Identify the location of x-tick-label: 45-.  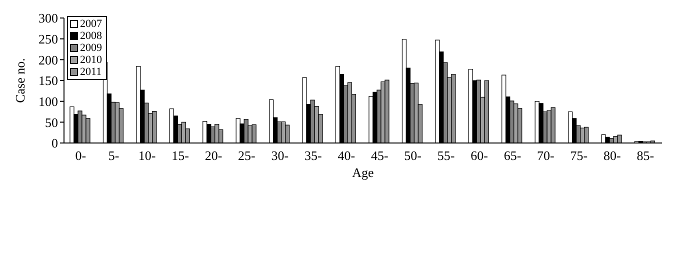
(379, 156).